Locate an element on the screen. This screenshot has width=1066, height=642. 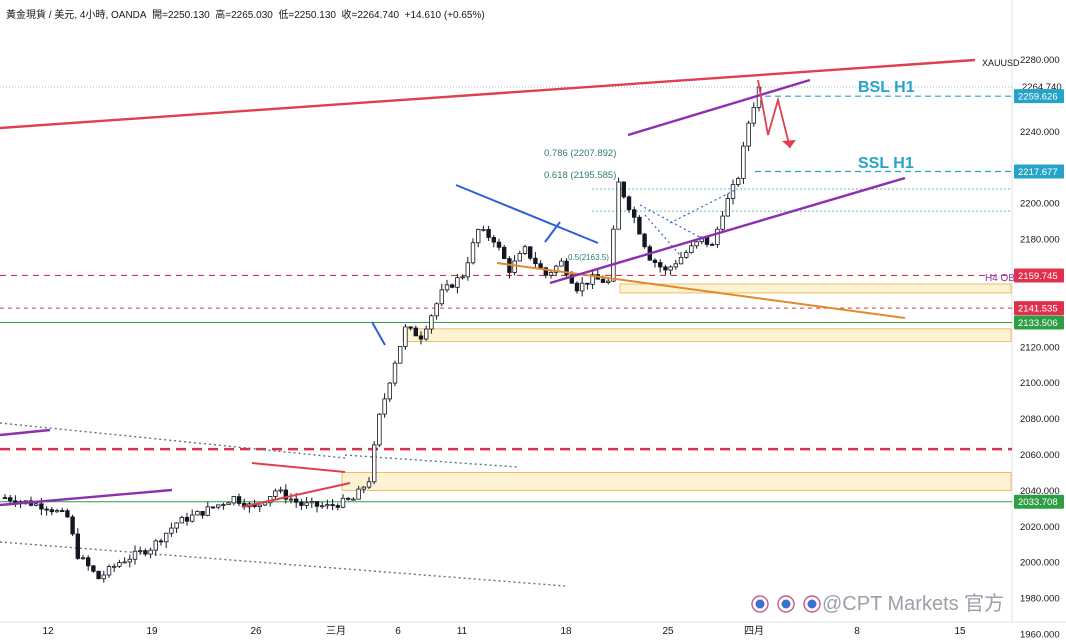
low-value: 低=2250.130 is located at coordinates (307, 15).